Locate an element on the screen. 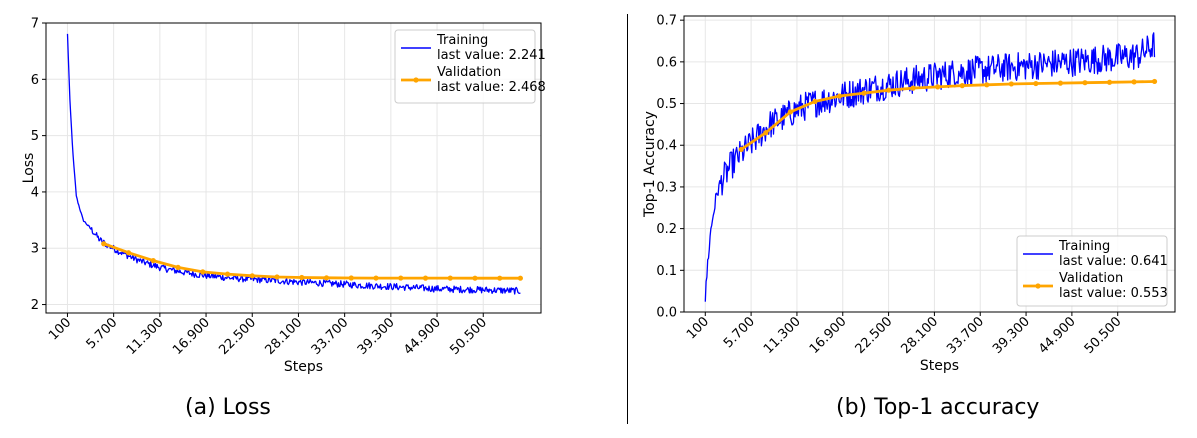 The width and height of the screenshot is (1197, 438). panel-divider is located at coordinates (627, 219).